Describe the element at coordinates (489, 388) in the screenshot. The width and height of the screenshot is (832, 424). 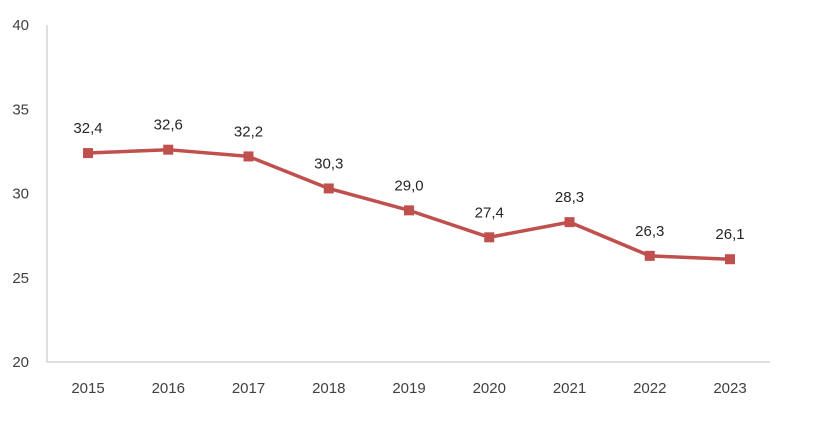
I see `x-tick-label: 2020` at that location.